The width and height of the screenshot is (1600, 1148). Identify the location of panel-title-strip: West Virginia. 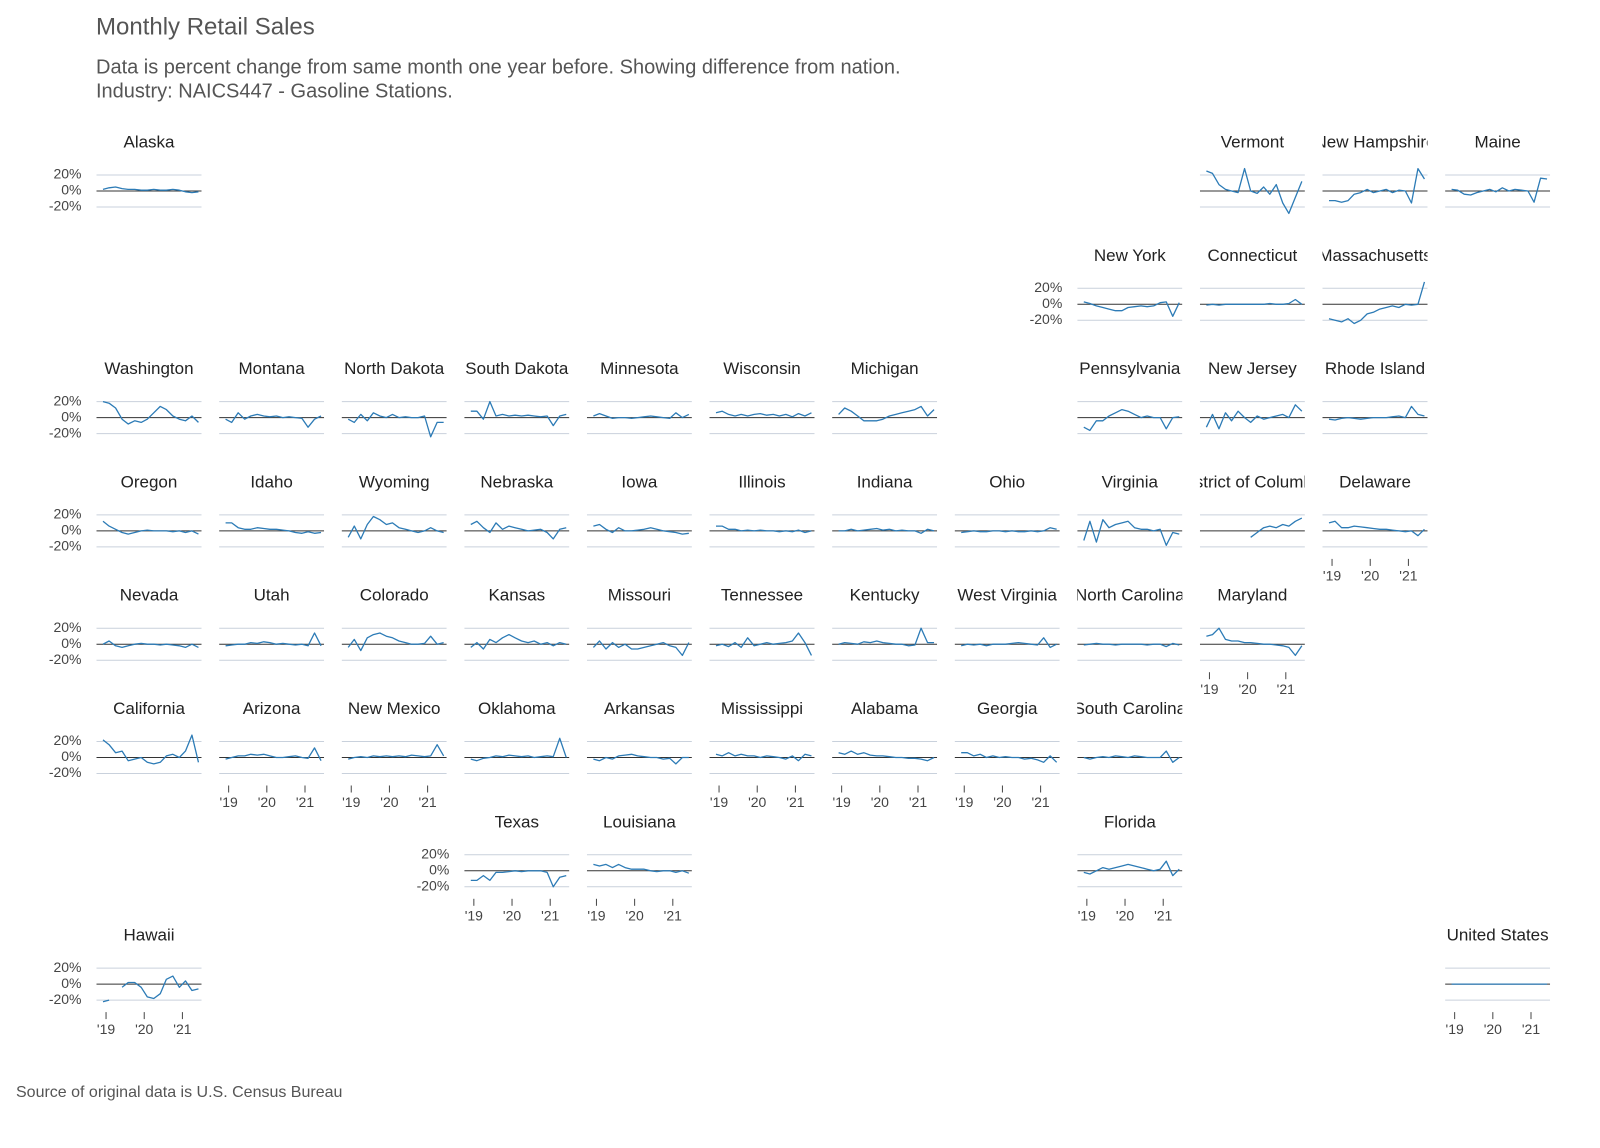
(1007, 595).